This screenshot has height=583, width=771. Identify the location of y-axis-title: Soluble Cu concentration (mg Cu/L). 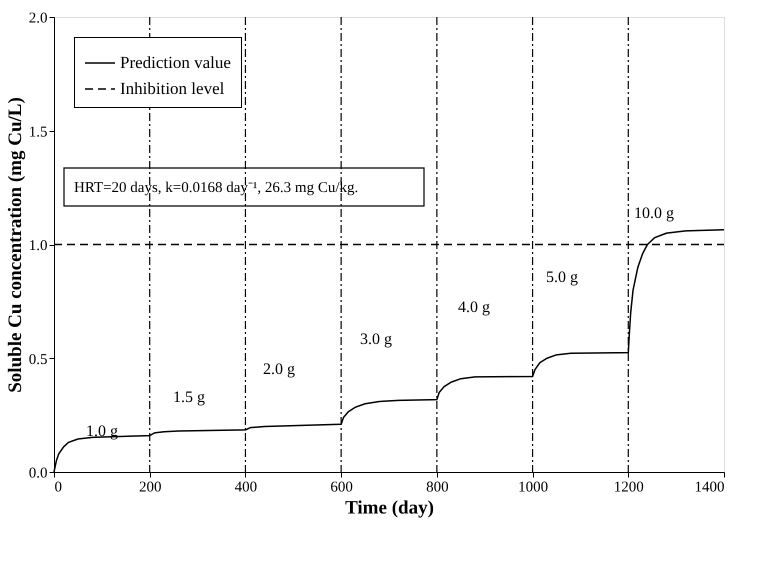
(15, 245).